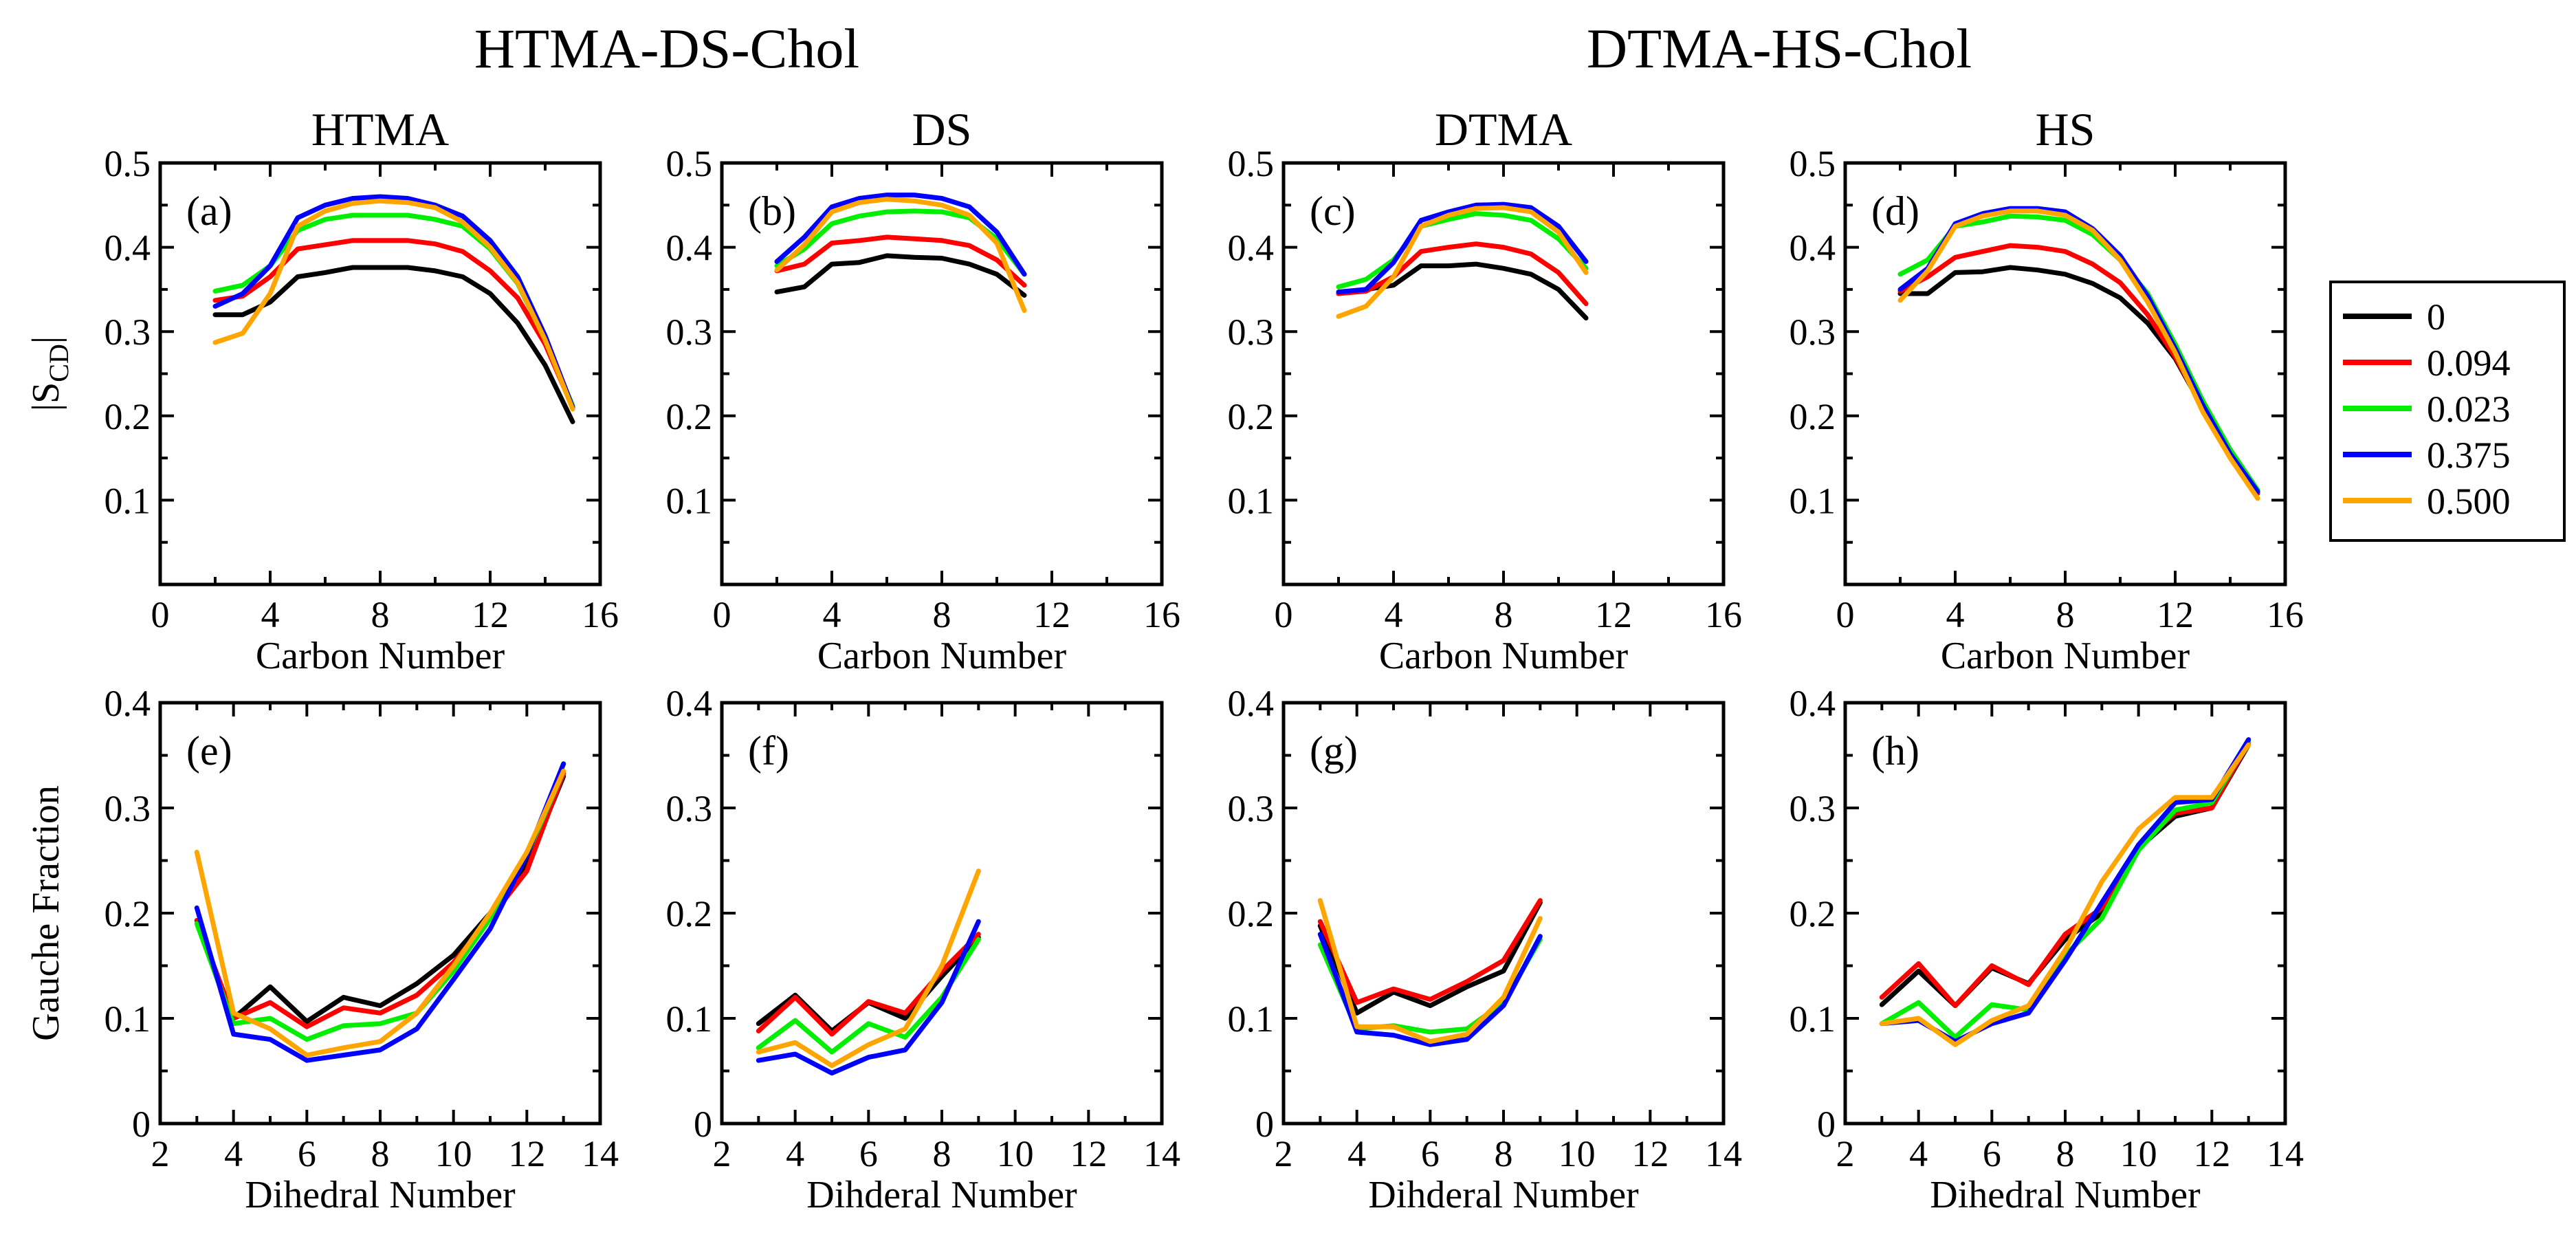 Image resolution: width=2576 pixels, height=1237 pixels. Describe the element at coordinates (923, 390) in the screenshot. I see `panel-b: 0 4 8 12 16 0.1 0.2 0.3 0.4 0.5 (b) DS Carbon Number` at that location.